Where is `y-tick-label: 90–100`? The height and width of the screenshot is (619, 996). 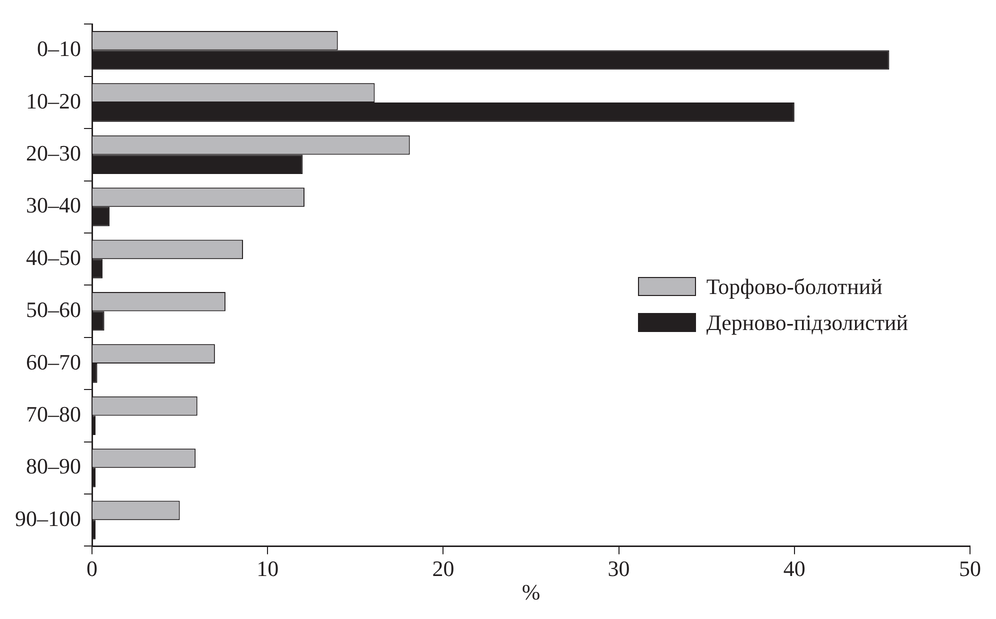
y-tick-label: 90–100 is located at coordinates (48, 518).